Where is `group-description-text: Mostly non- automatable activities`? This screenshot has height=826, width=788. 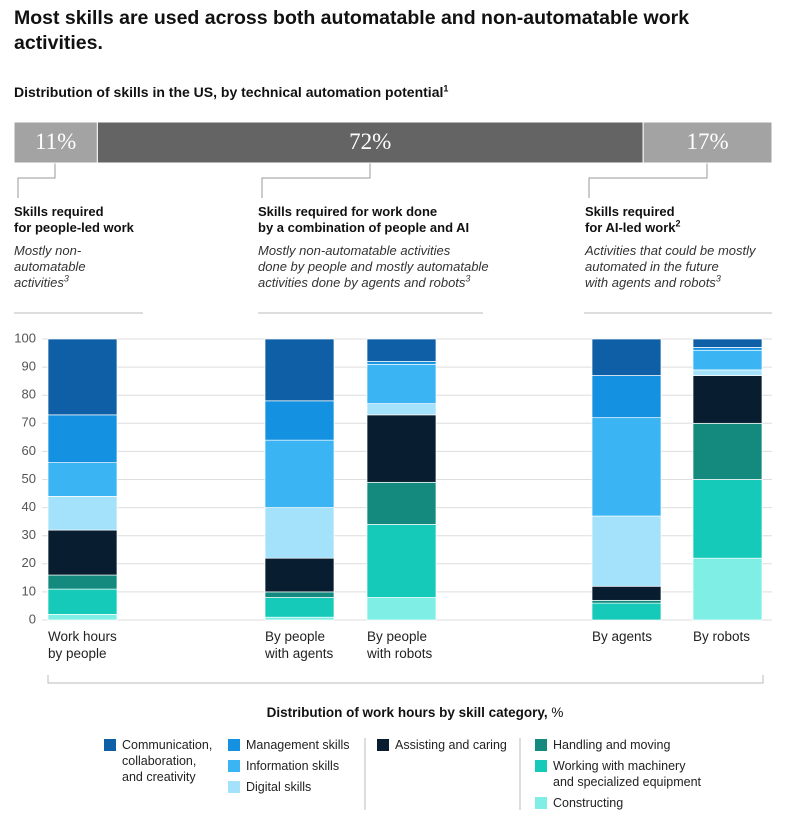 group-description-text: Mostly non- automatable activities is located at coordinates (50, 266).